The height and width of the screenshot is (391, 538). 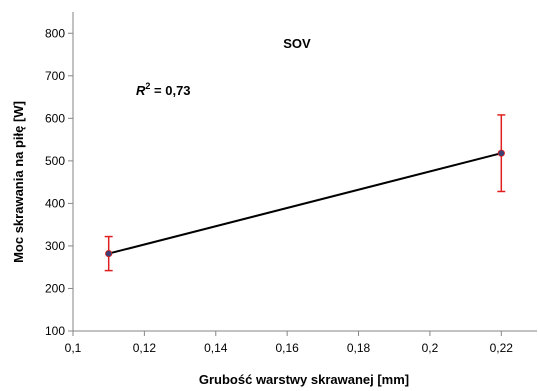 I want to click on x-tick-label: 0,22, so click(x=502, y=348).